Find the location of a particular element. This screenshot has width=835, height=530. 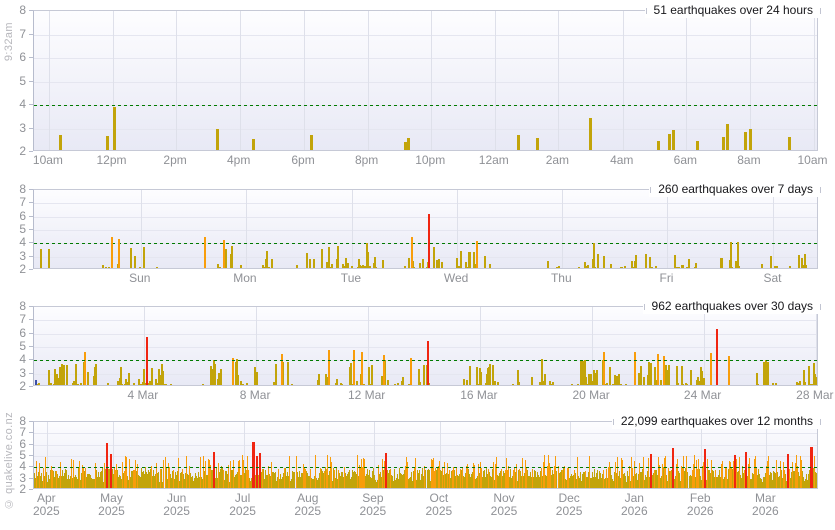

x-axis-label: Feb 2026 is located at coordinates (700, 505).